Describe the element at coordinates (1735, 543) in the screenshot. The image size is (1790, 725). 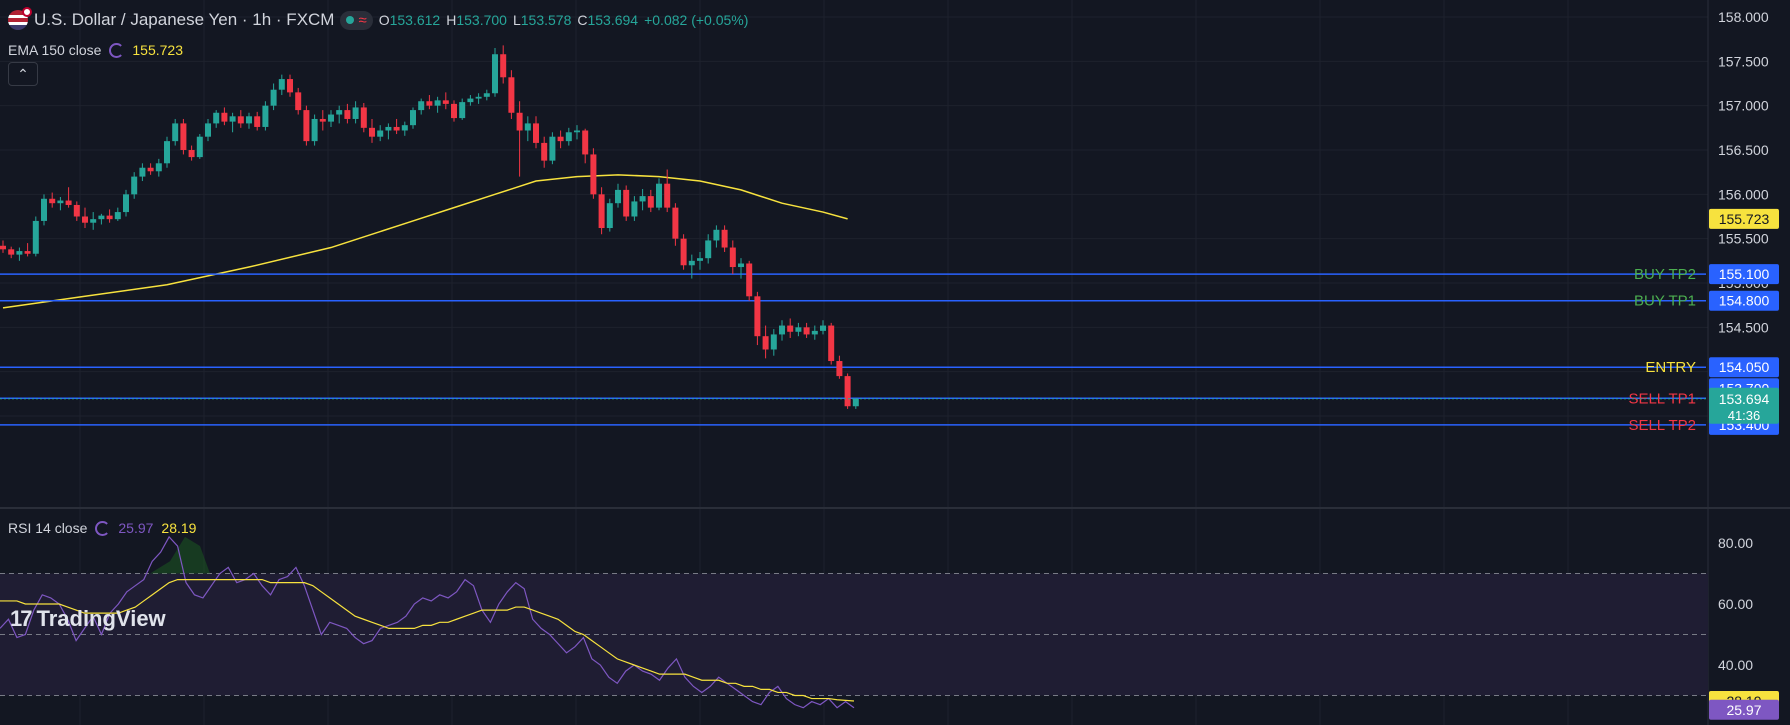
I see `rsi-axis-tick: 80.00` at that location.